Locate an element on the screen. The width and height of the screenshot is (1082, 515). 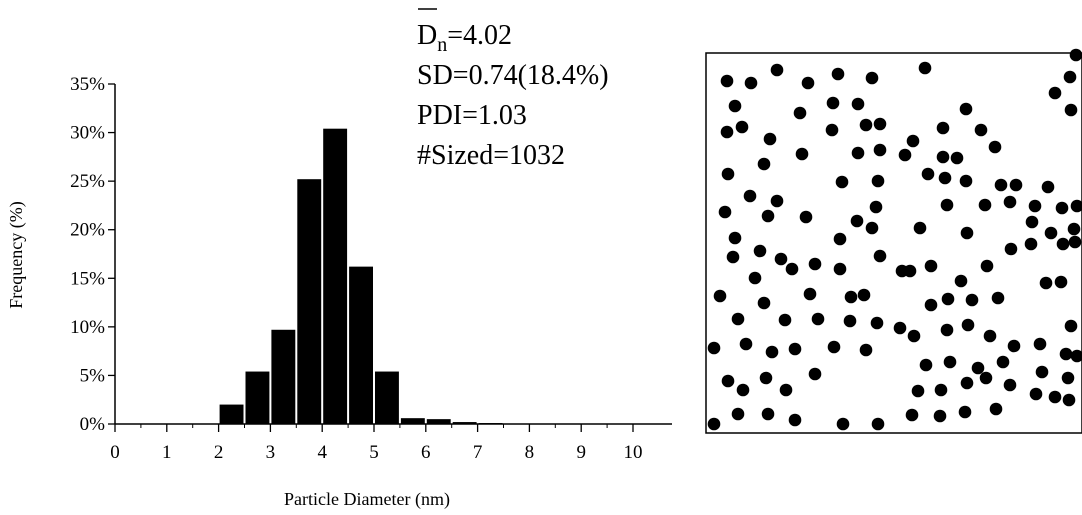
x-tick-label: 8 is located at coordinates (530, 452).